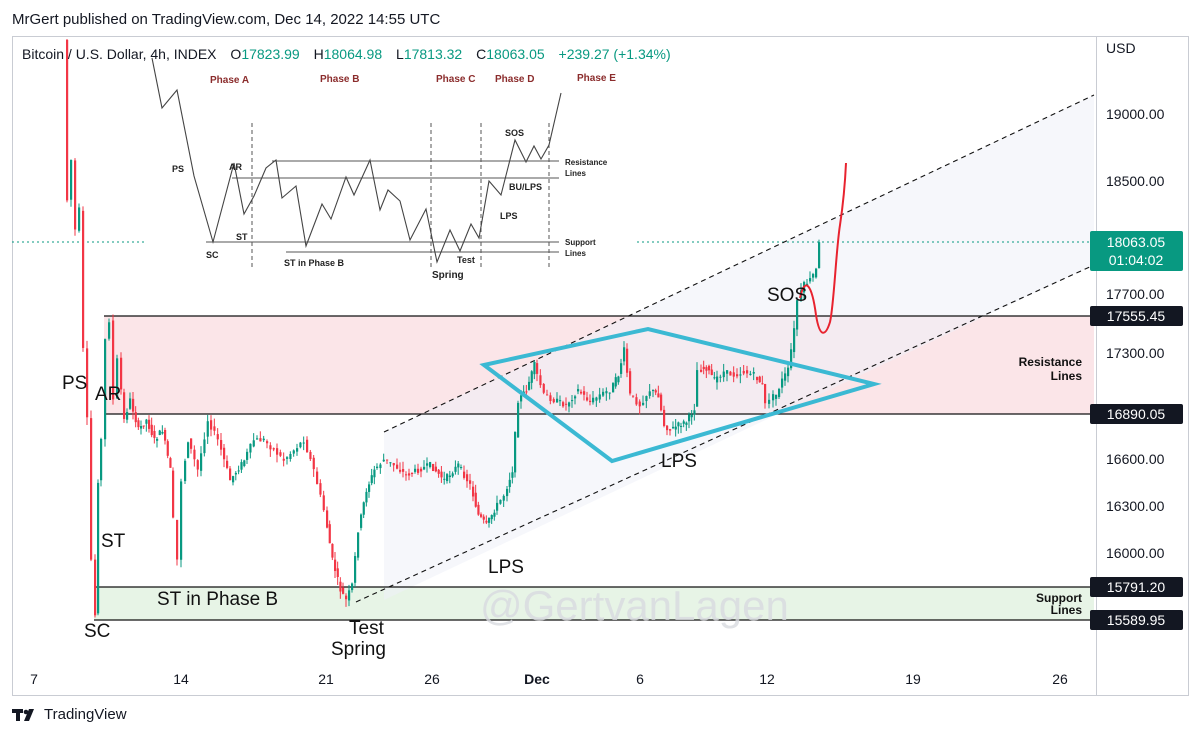 This screenshot has height=737, width=1200. I want to click on footer: TradingView, so click(69, 714).